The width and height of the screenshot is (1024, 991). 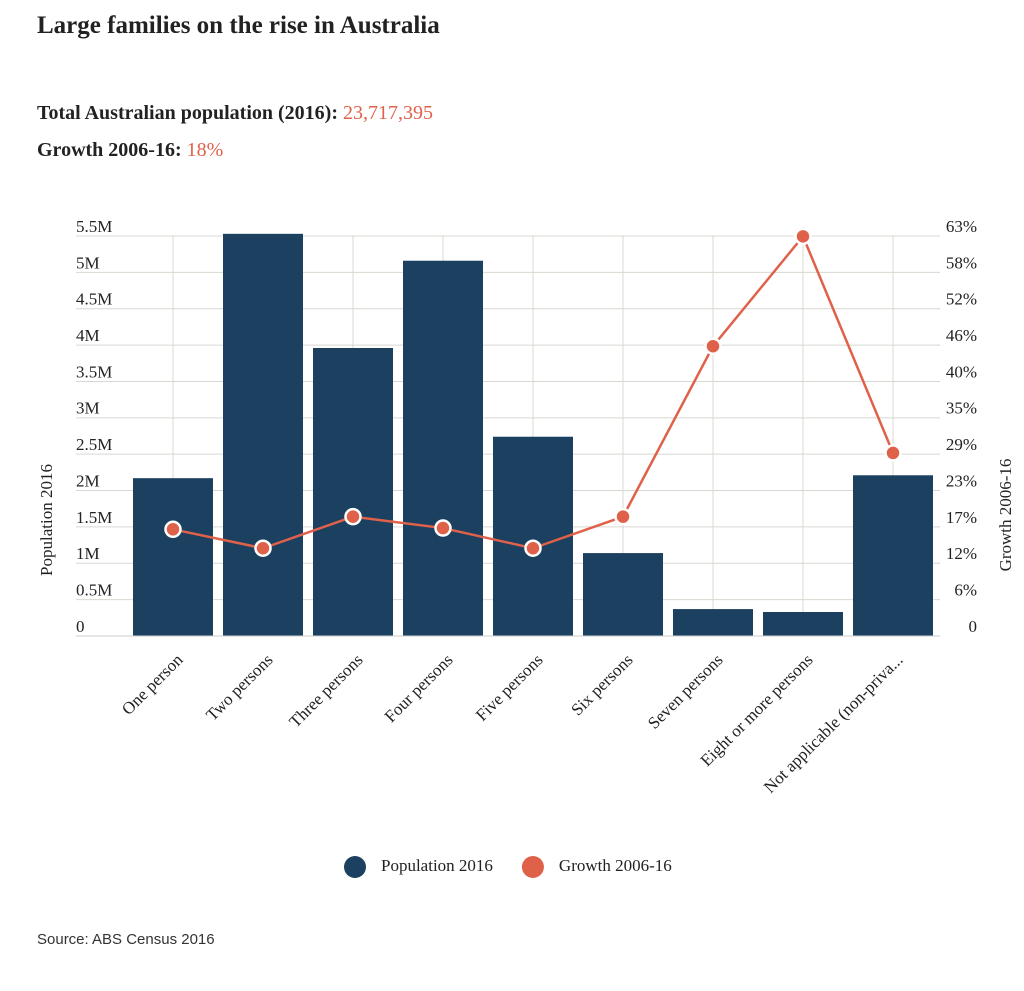 What do you see at coordinates (109, 150) in the screenshot?
I see `growth-label: Growth 2006-16:` at bounding box center [109, 150].